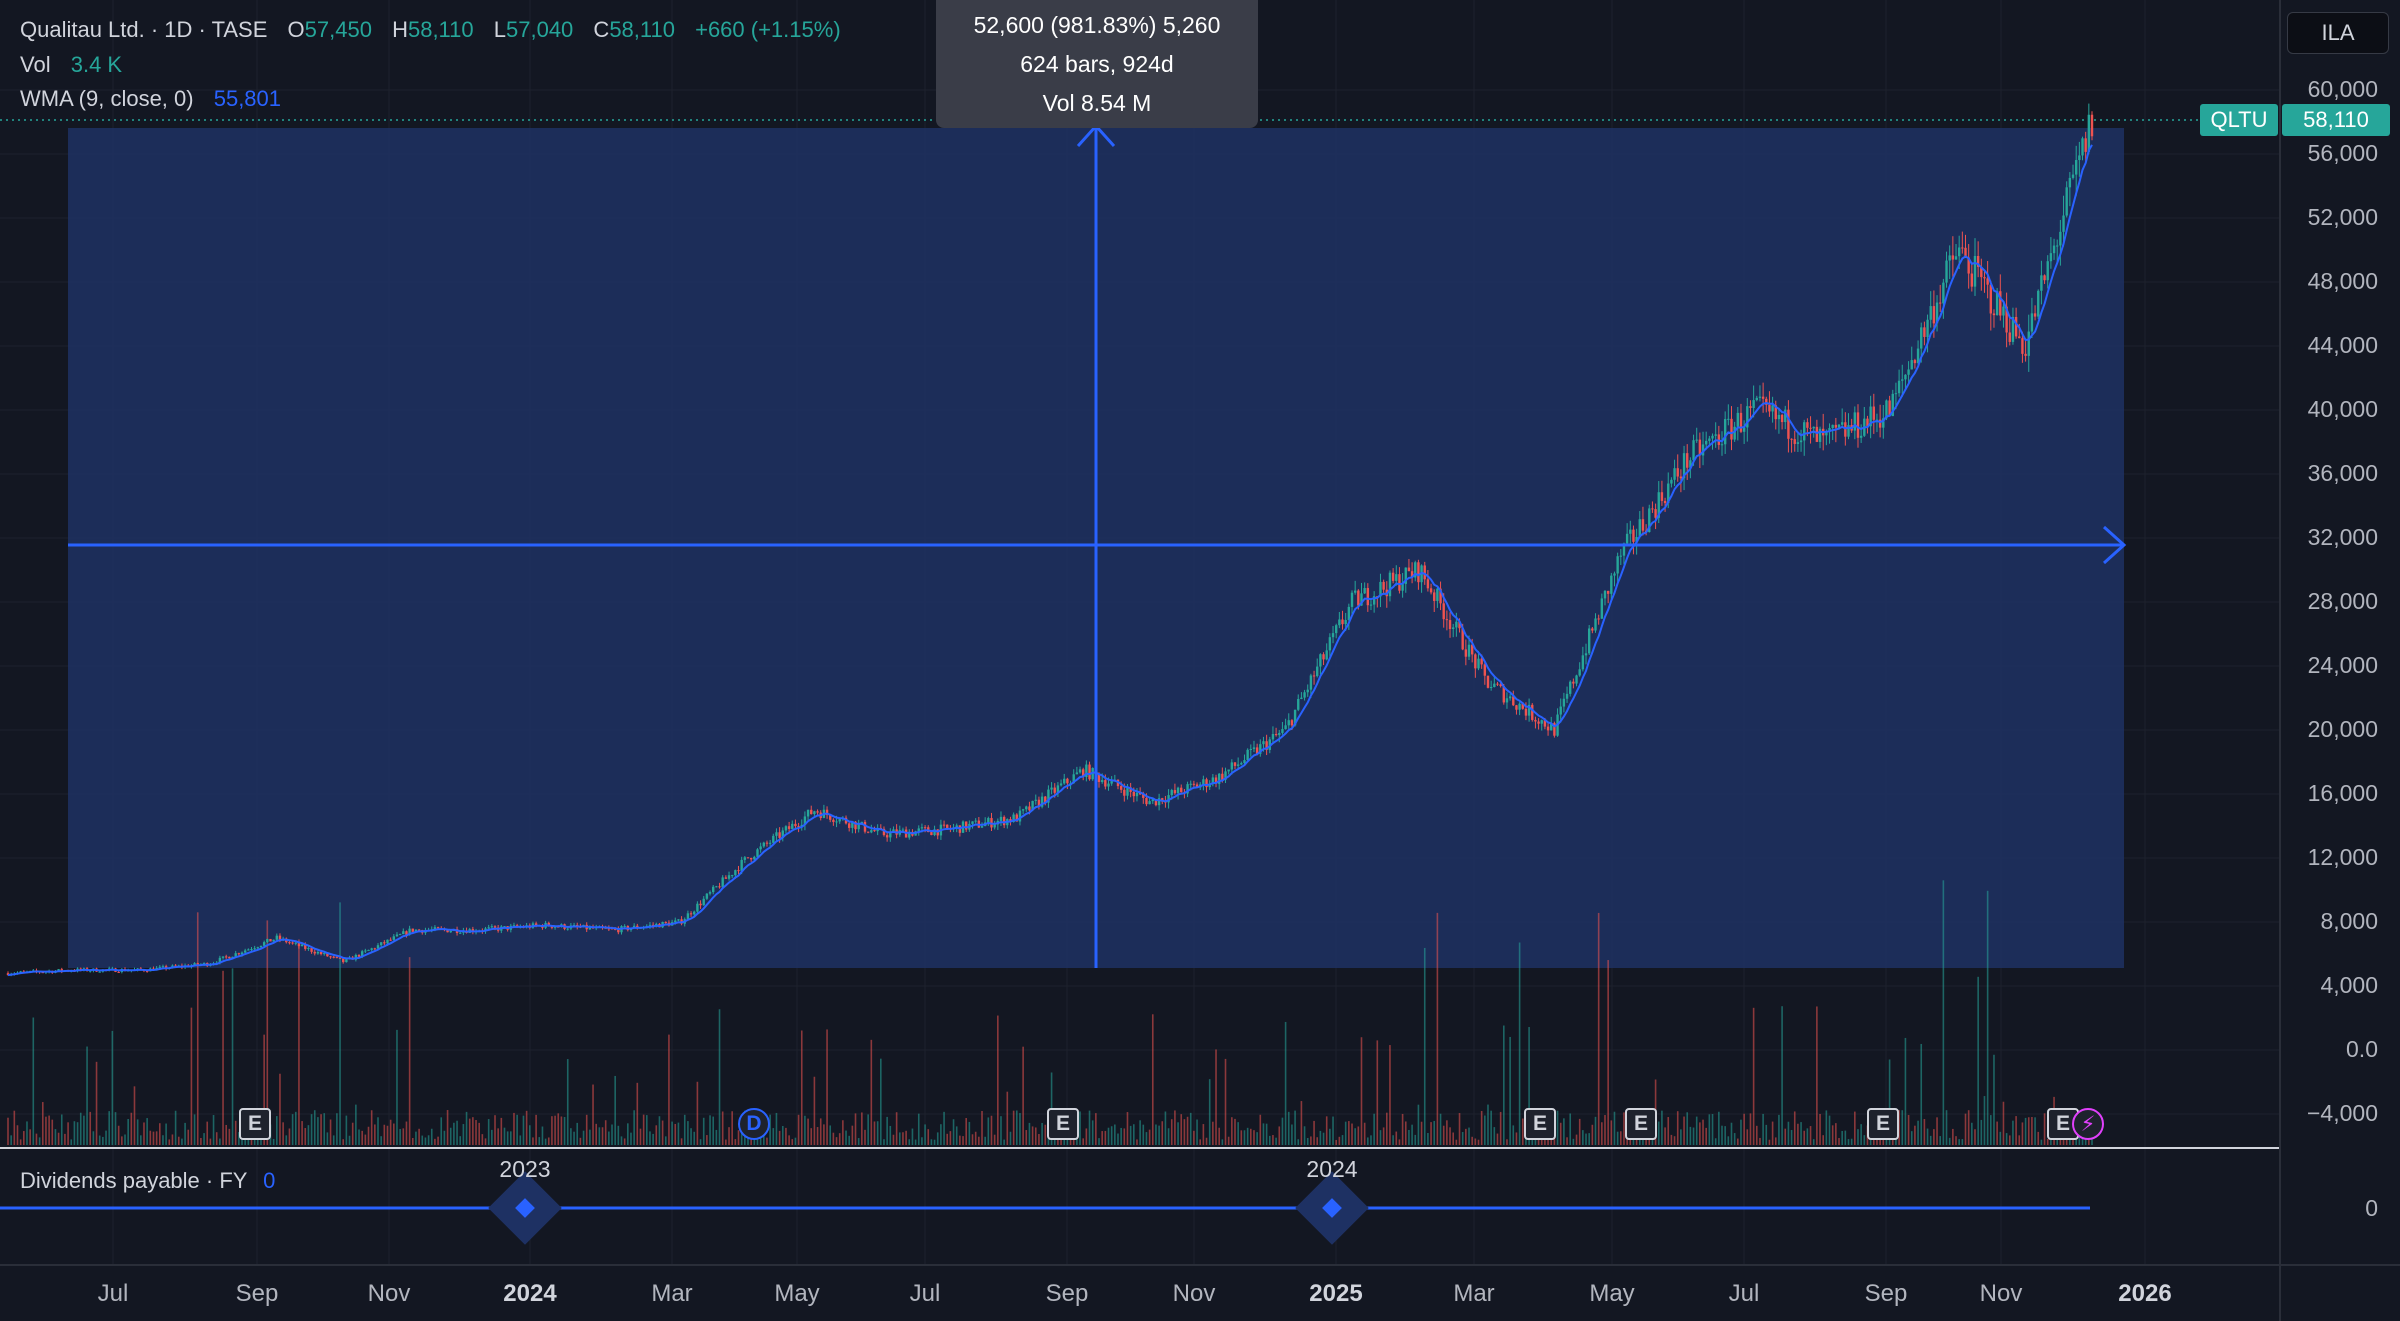 This screenshot has height=1321, width=2400. I want to click on volume-legend: Vol 3.4 K, so click(71, 65).